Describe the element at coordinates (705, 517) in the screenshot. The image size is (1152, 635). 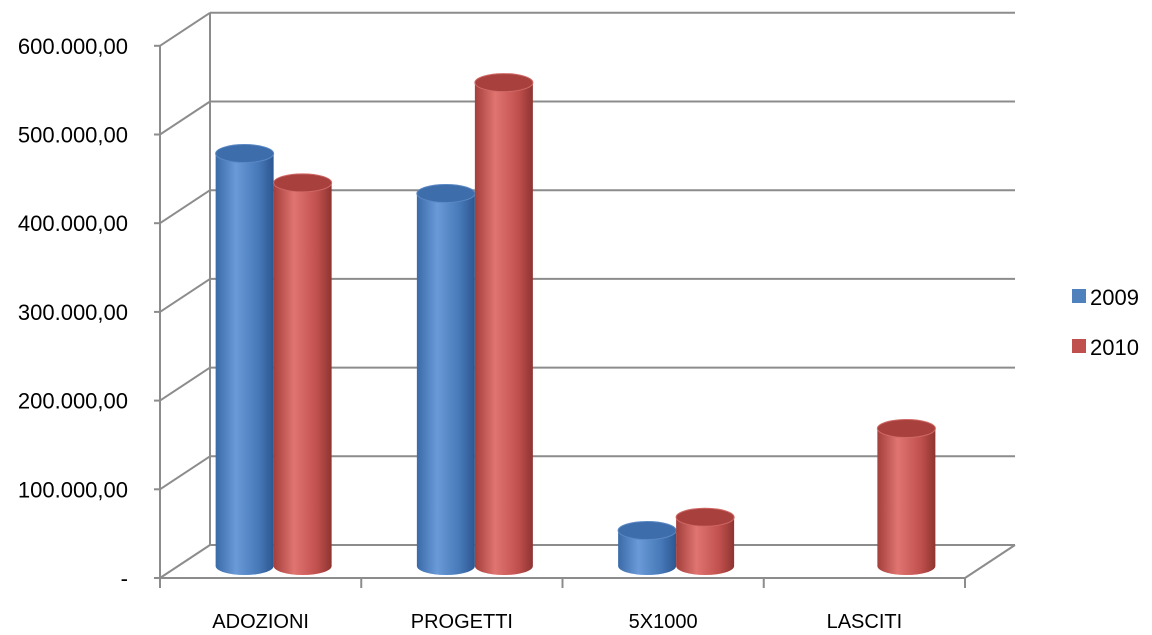
I see `bar-top-2010-5x1000` at that location.